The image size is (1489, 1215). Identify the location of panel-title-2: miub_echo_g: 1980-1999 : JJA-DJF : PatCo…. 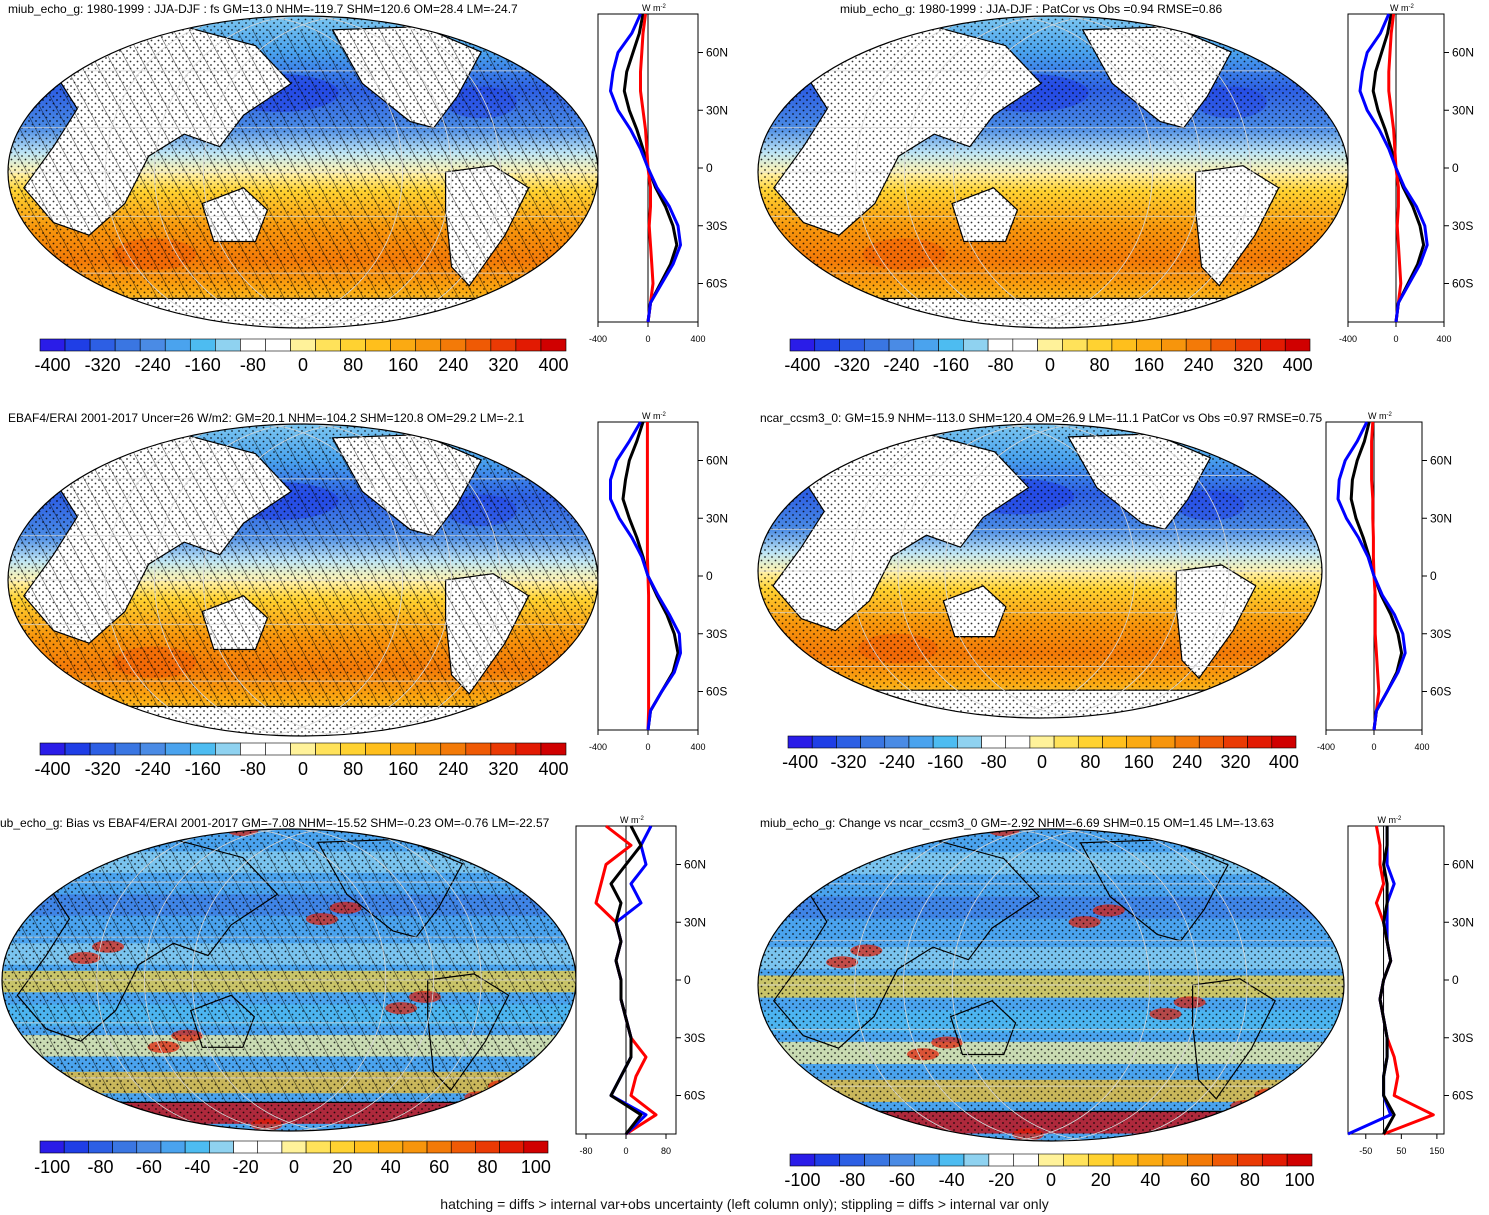
(1031, 9).